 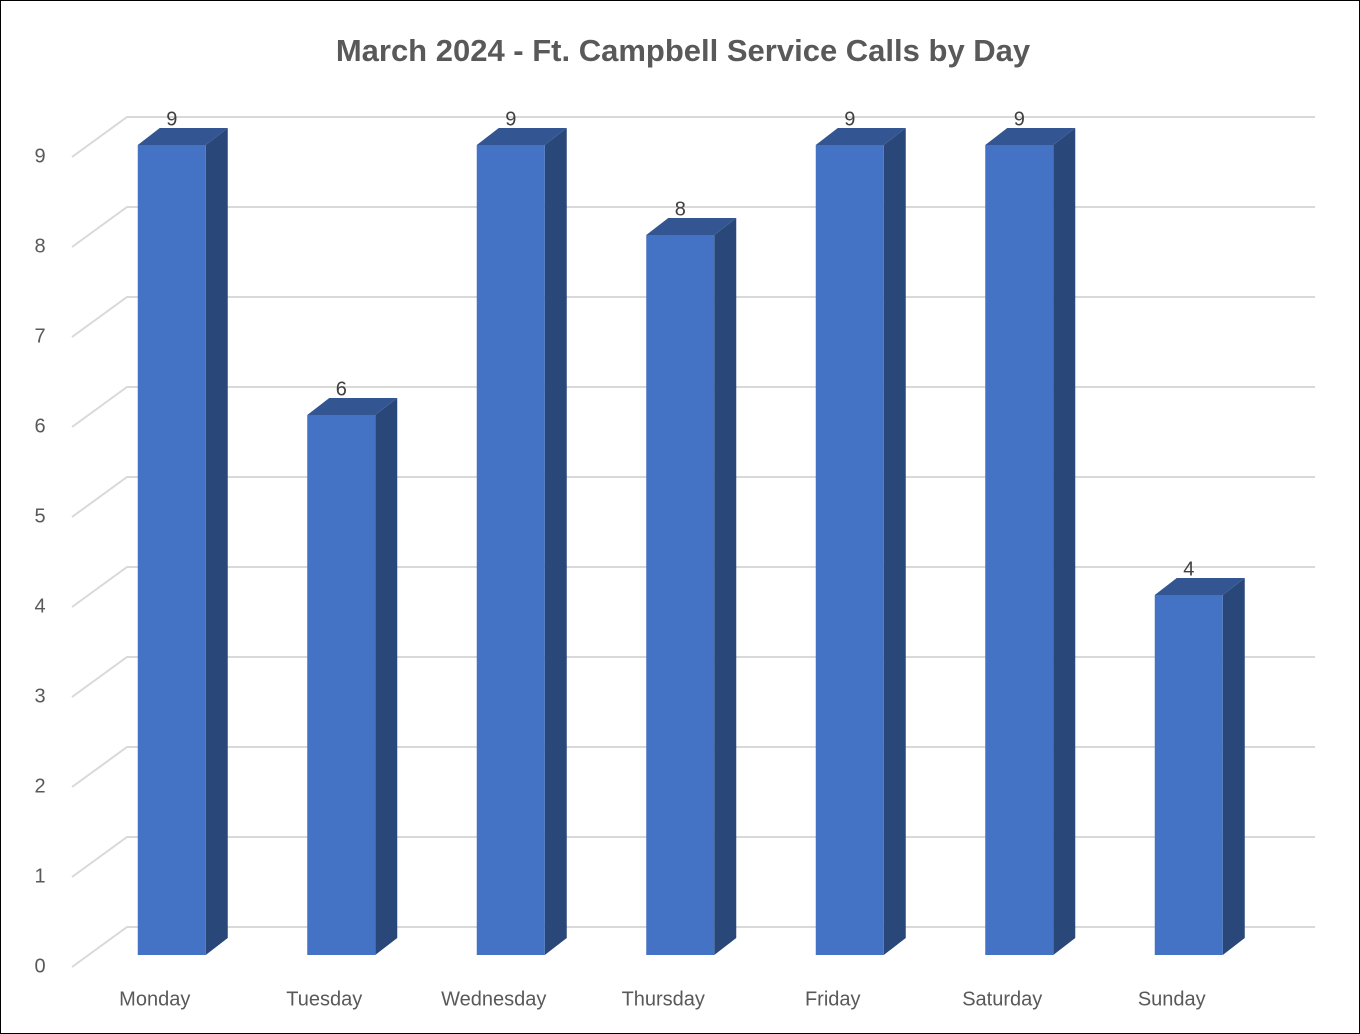 What do you see at coordinates (1002, 999) in the screenshot?
I see `x-tick-label: Saturday` at bounding box center [1002, 999].